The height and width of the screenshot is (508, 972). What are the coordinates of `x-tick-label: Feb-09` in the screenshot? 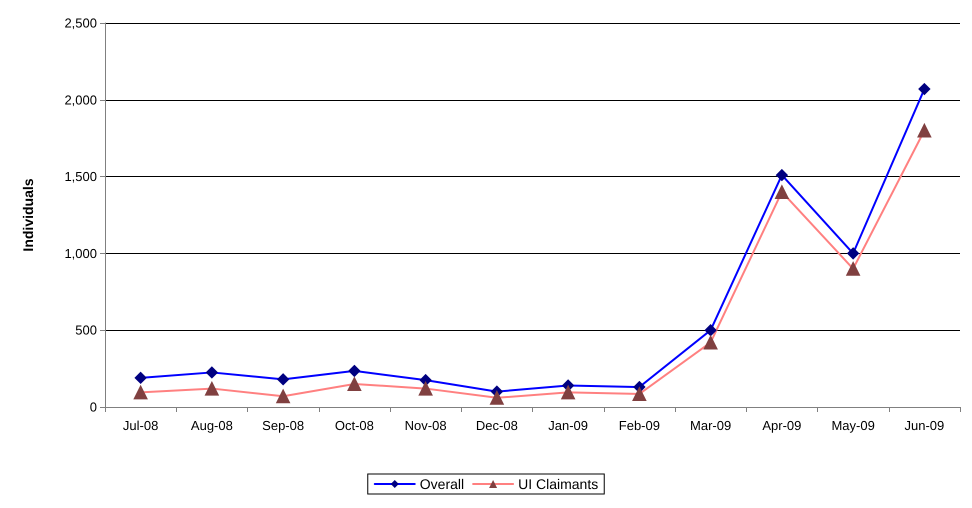 It's located at (639, 425).